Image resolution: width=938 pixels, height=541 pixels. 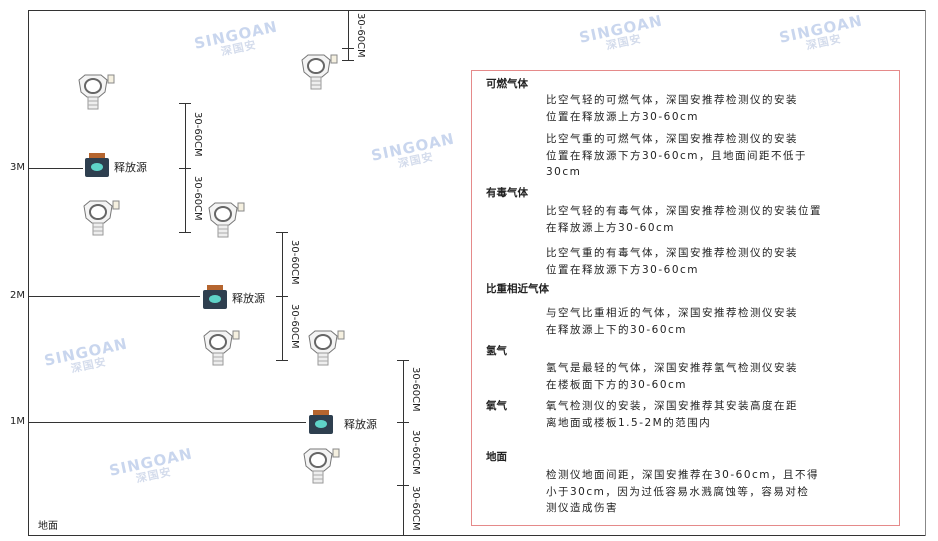 I want to click on top-line, so click(x=476, y=10).